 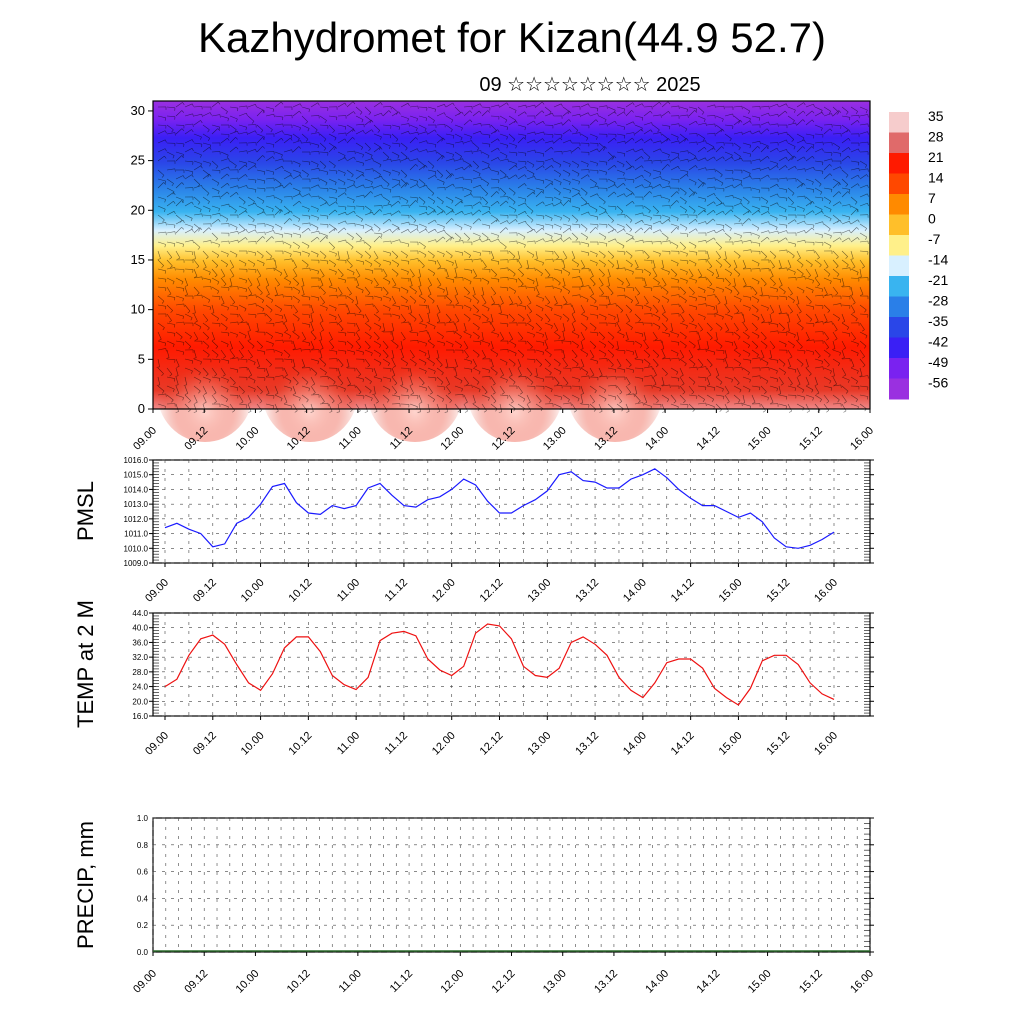 What do you see at coordinates (936, 116) in the screenshot?
I see `colorbar-label: 35` at bounding box center [936, 116].